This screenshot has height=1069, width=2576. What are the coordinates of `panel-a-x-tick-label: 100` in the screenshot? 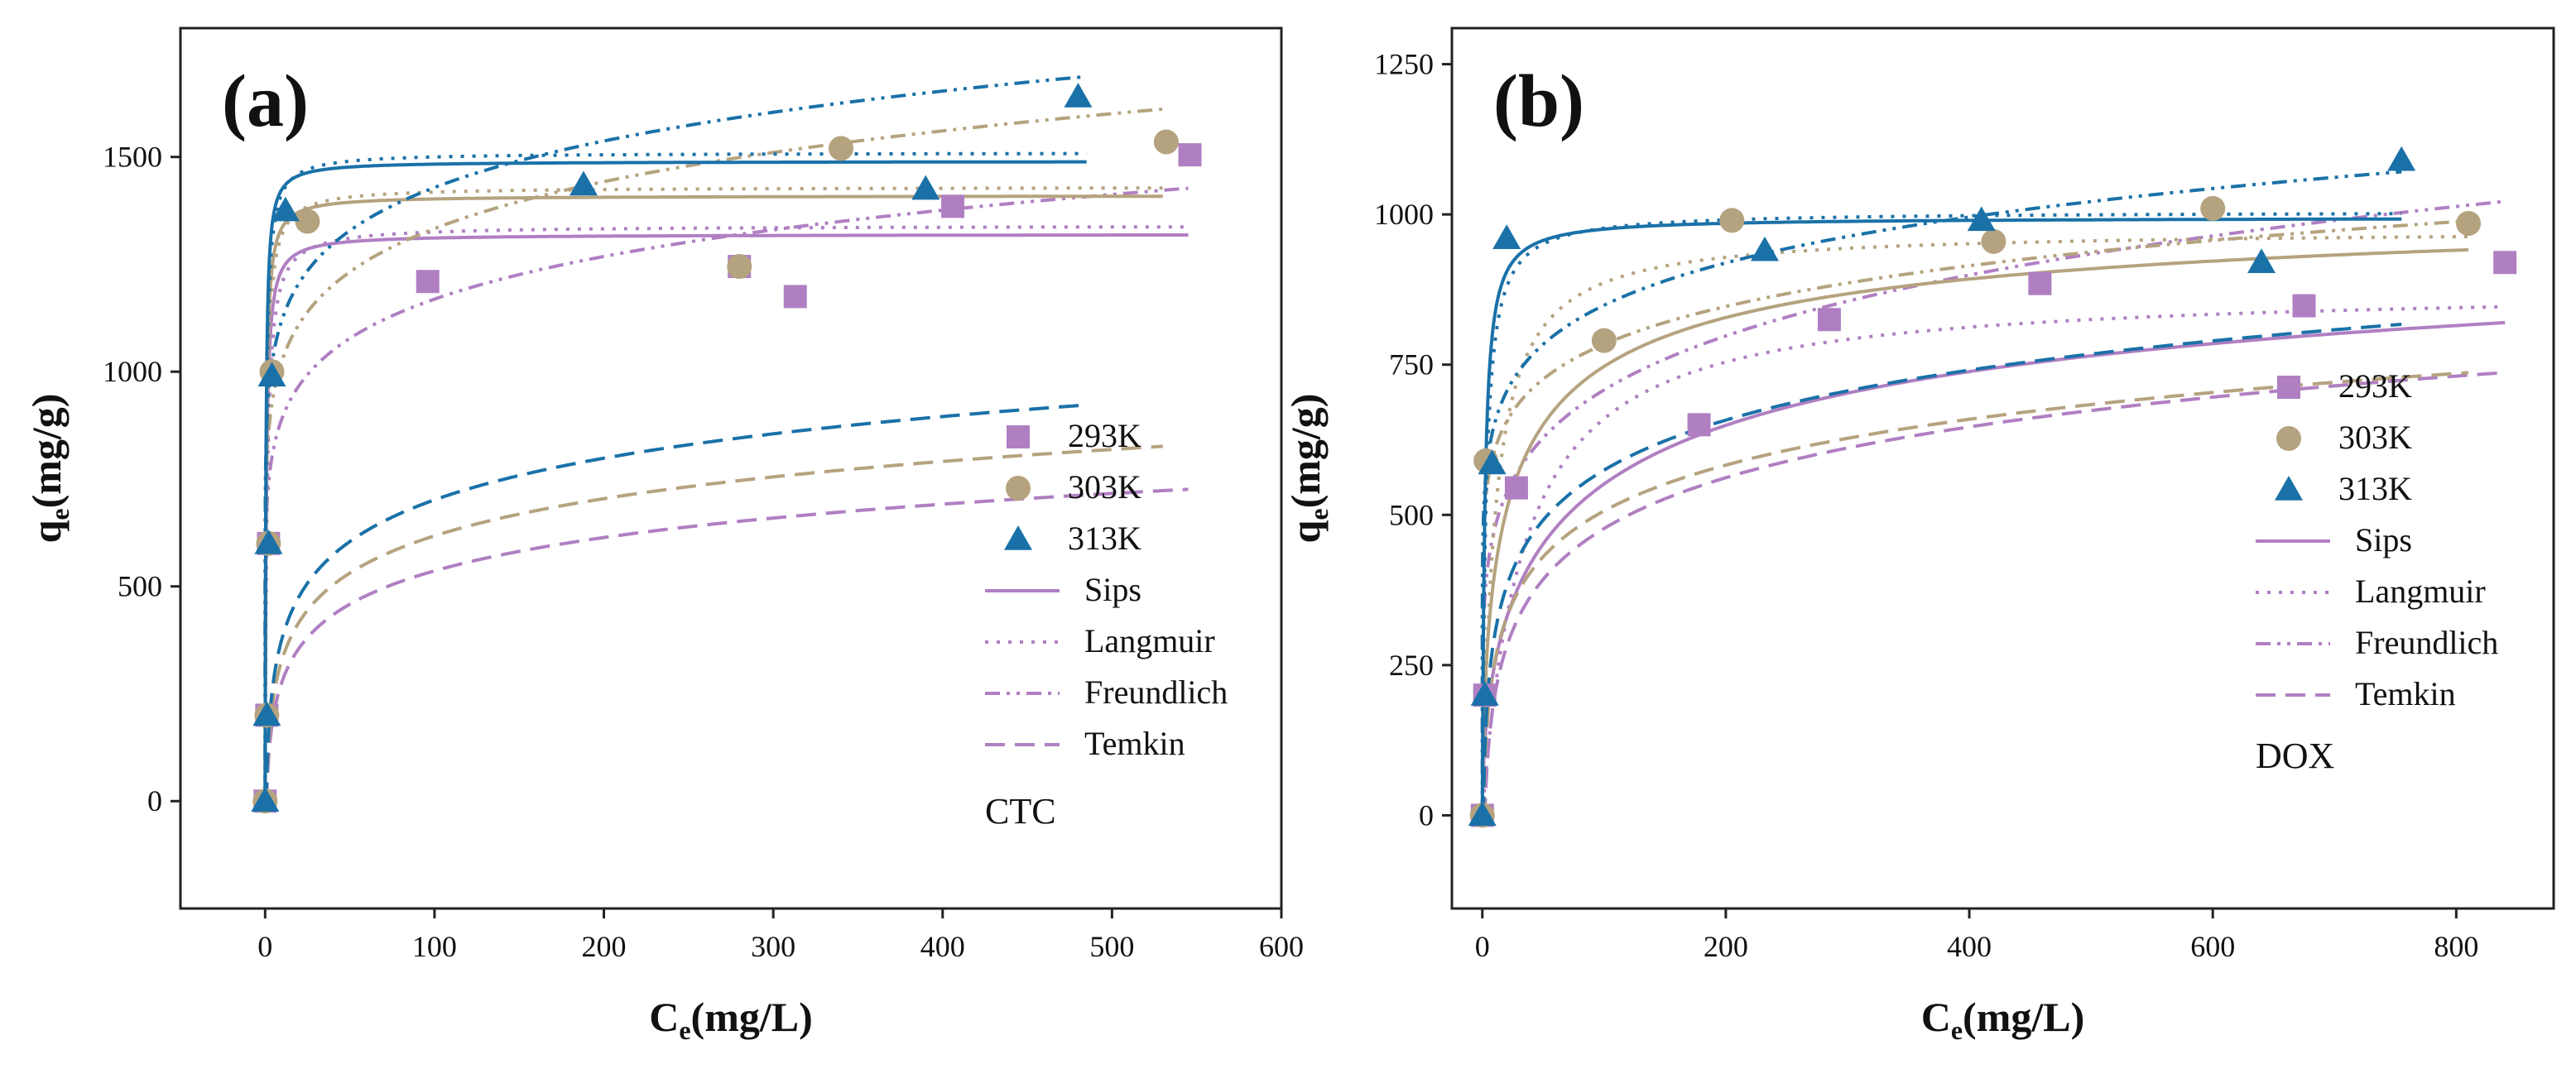 It's located at (434, 946).